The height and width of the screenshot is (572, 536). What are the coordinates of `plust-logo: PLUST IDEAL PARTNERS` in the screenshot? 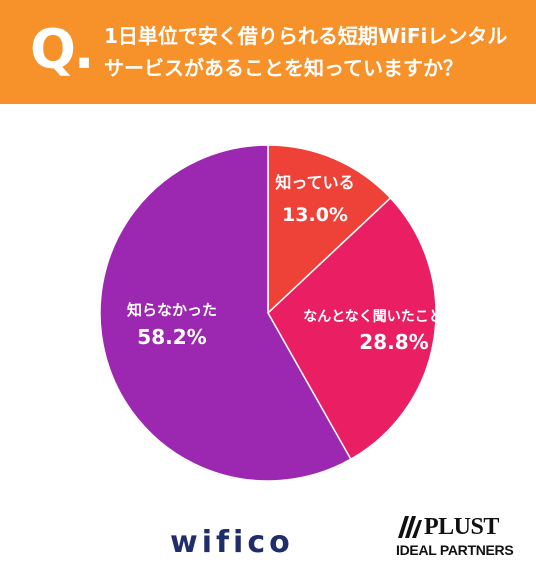 It's located at (460, 537).